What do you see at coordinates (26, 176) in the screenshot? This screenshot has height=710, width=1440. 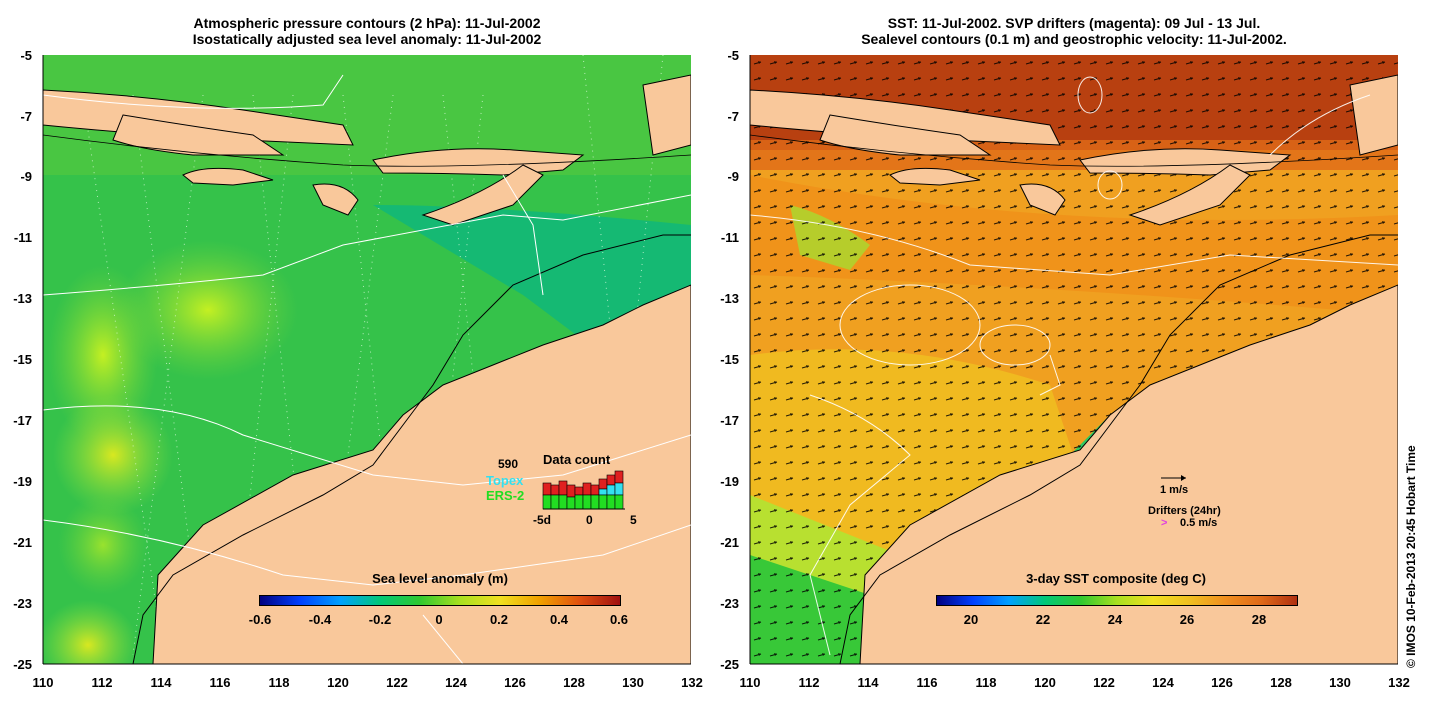 I see `left-lat-label: -9` at bounding box center [26, 176].